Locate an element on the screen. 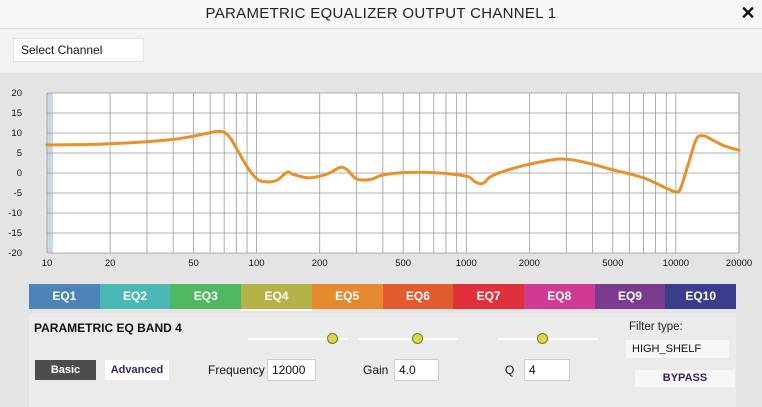 Image resolution: width=762 pixels, height=407 pixels. frequency-slider-knob is located at coordinates (332, 338).